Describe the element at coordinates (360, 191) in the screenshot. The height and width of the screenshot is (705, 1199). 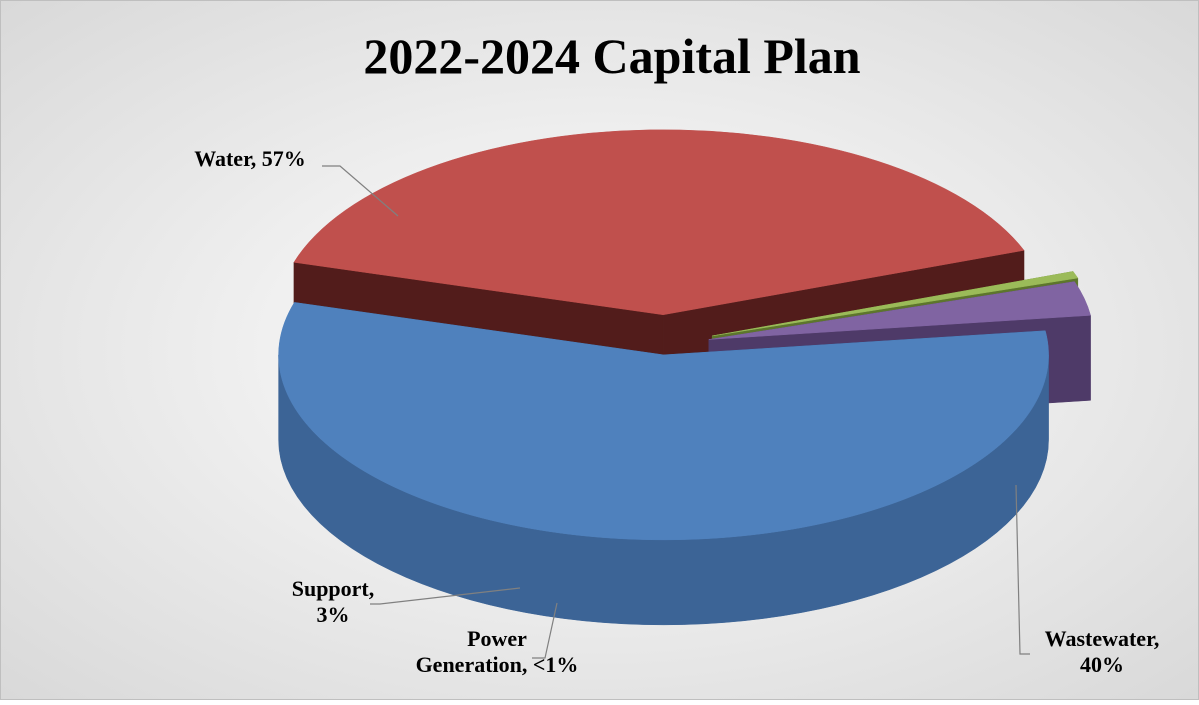
I see `leader-line-water` at that location.